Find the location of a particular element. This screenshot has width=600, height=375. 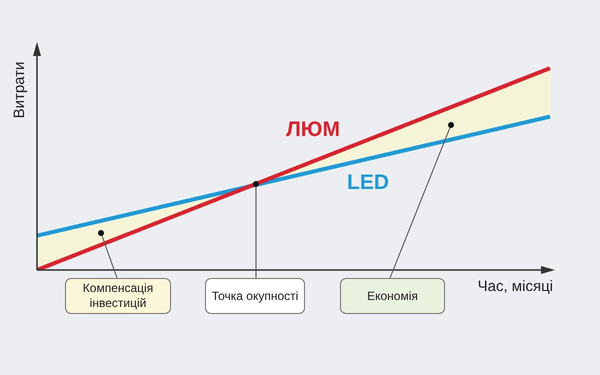

y-axis-title: Витрати is located at coordinates (19, 90).